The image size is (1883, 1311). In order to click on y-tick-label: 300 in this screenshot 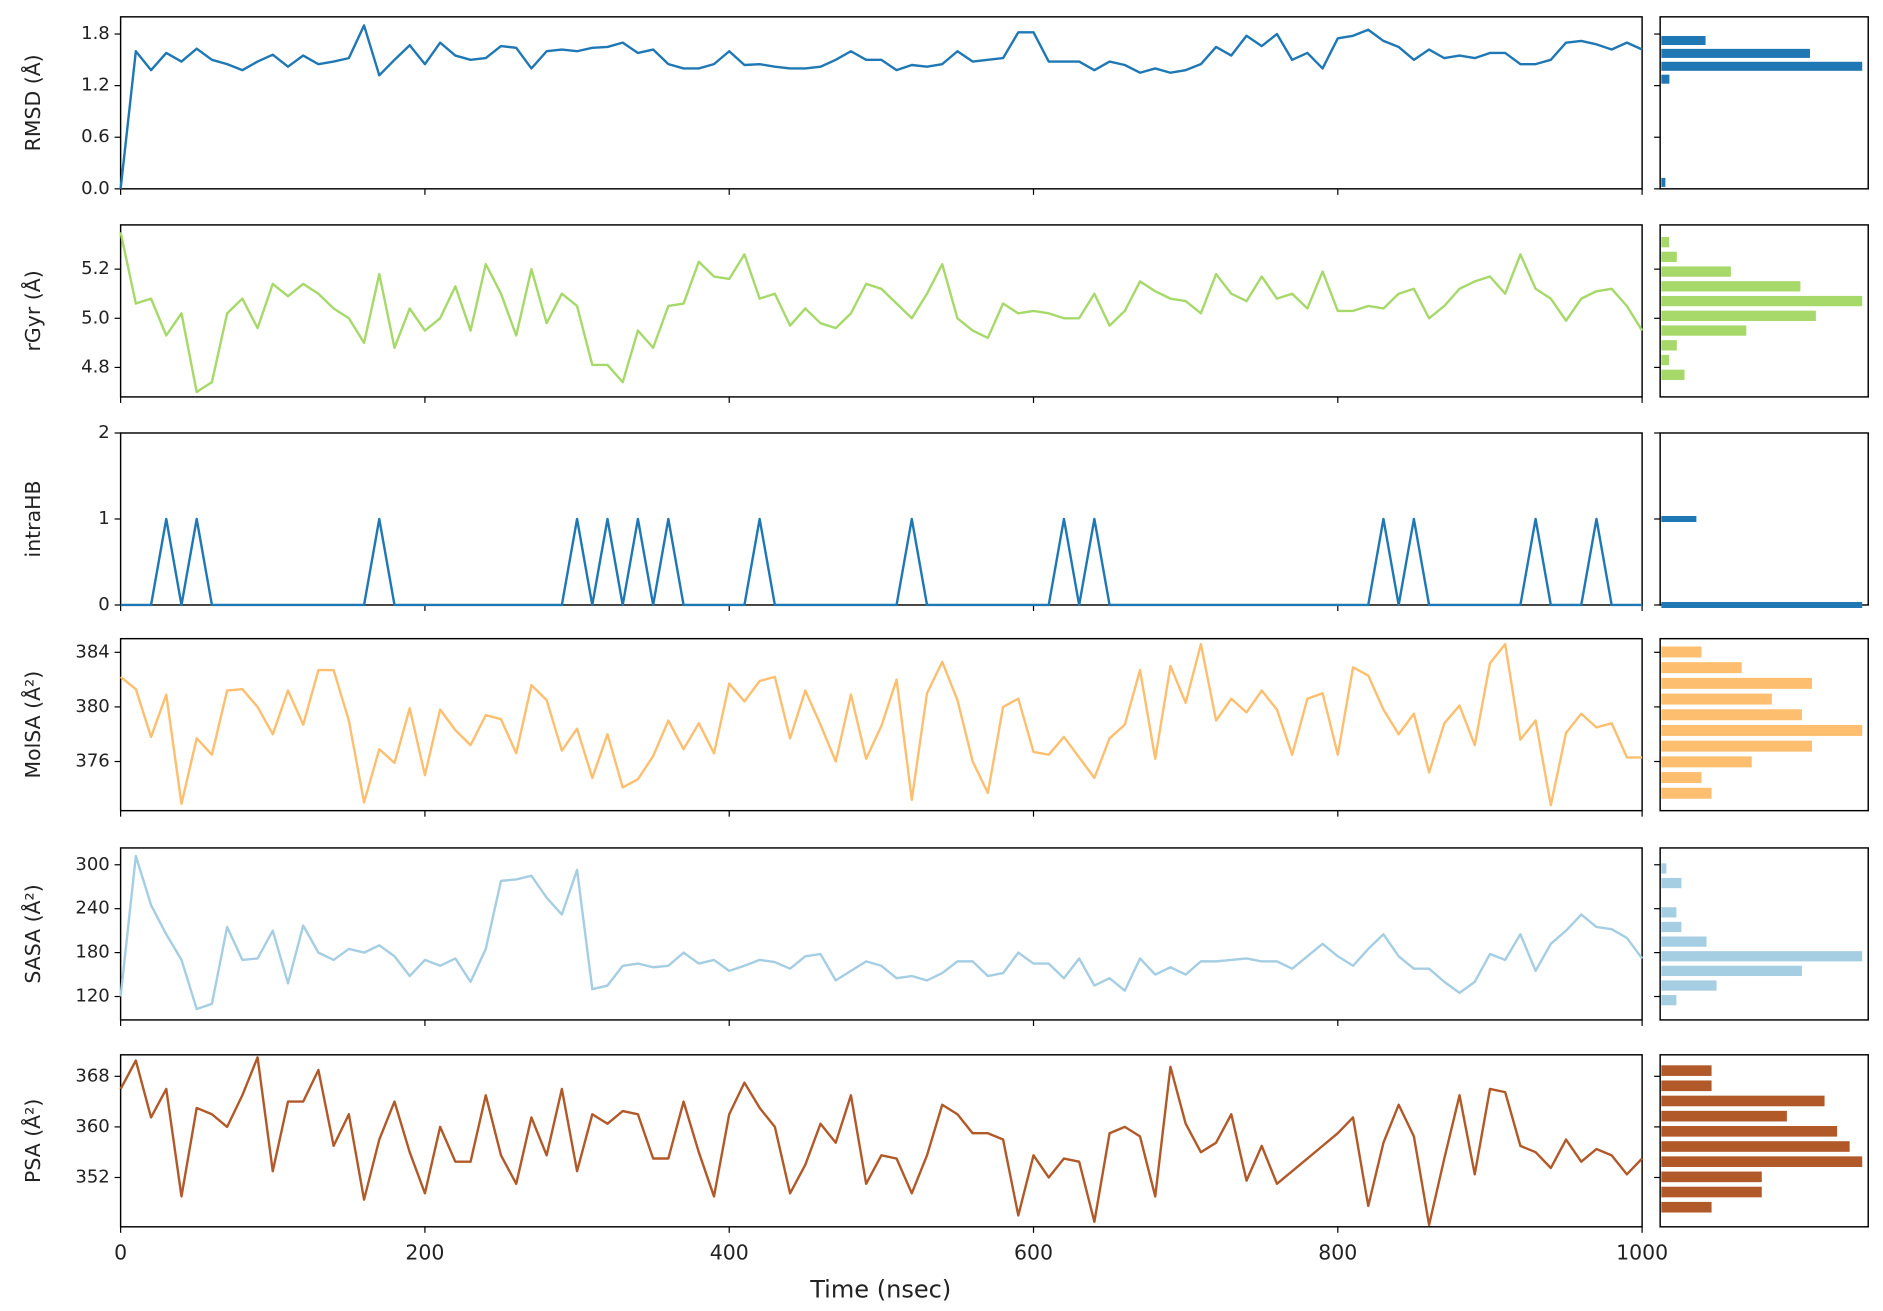, I will do `click(92, 864)`.